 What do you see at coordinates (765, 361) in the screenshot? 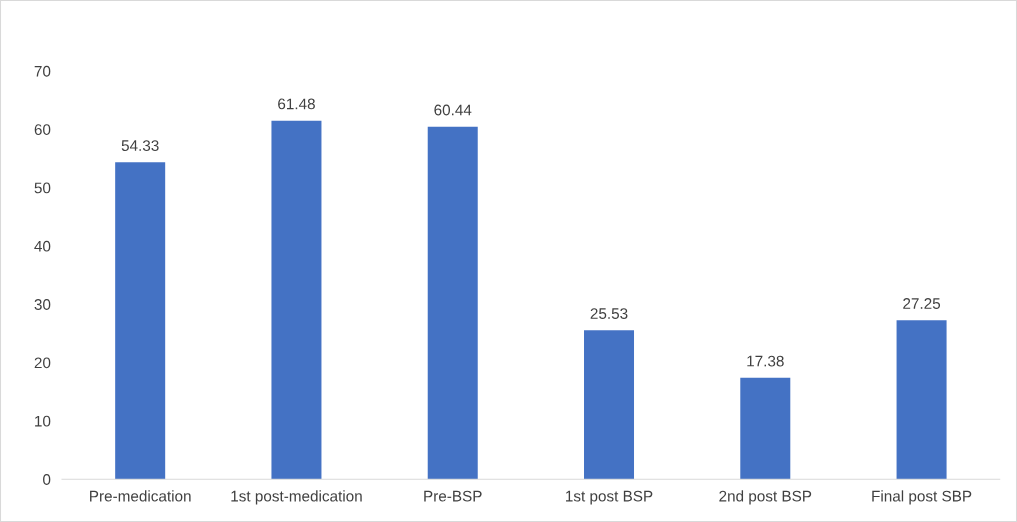
I see `data-label: 17.38` at bounding box center [765, 361].